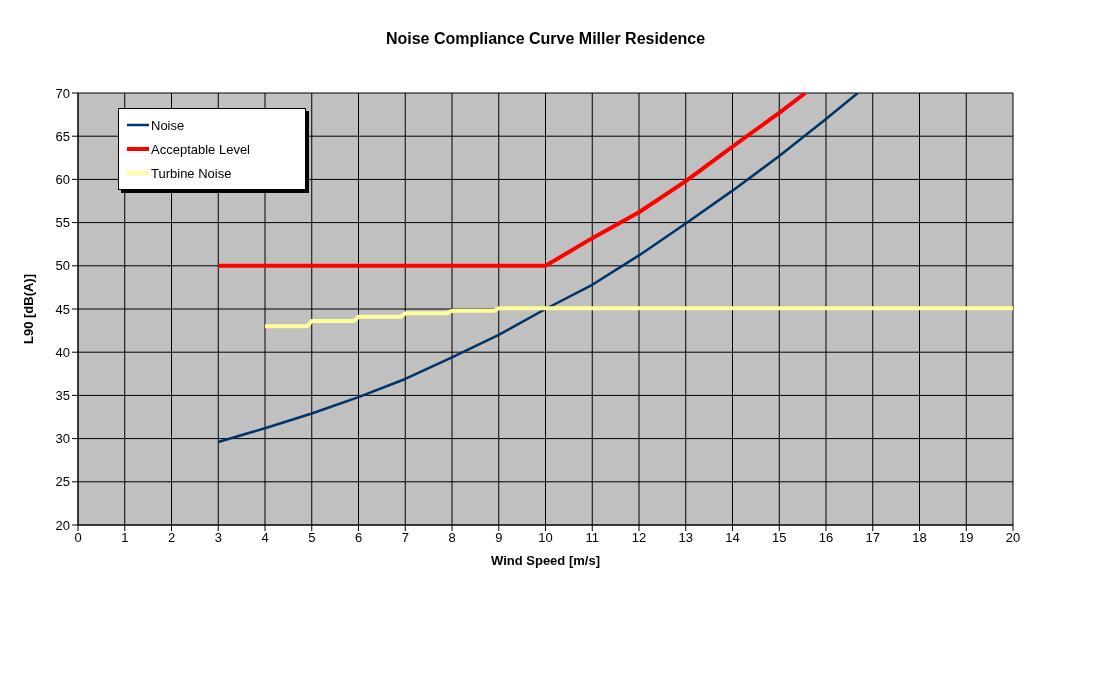 Image resolution: width=1094 pixels, height=673 pixels. What do you see at coordinates (168, 125) in the screenshot?
I see `legend-label: Noise` at bounding box center [168, 125].